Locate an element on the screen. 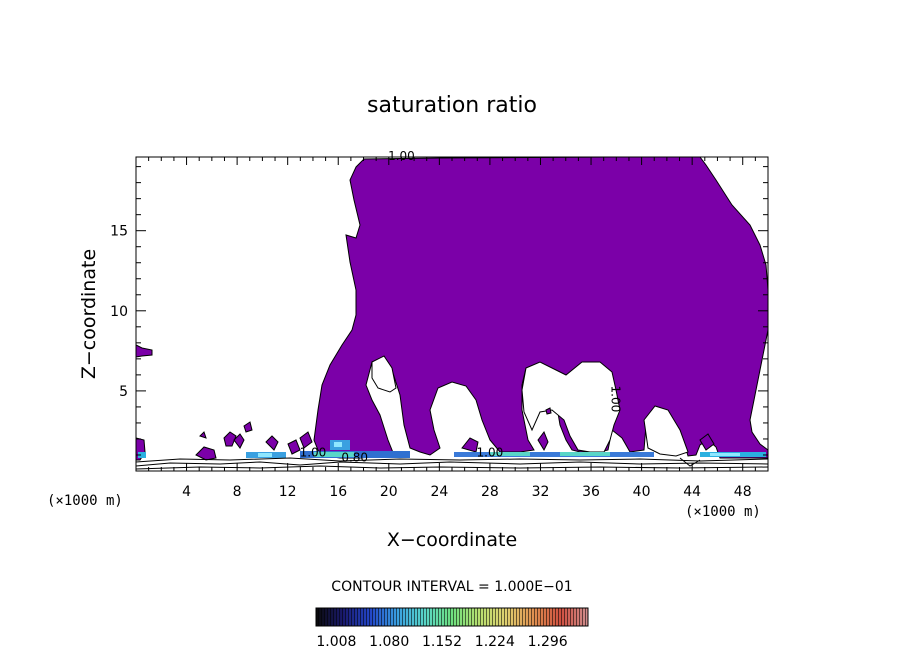  x-tick-label: 8 is located at coordinates (237, 492).